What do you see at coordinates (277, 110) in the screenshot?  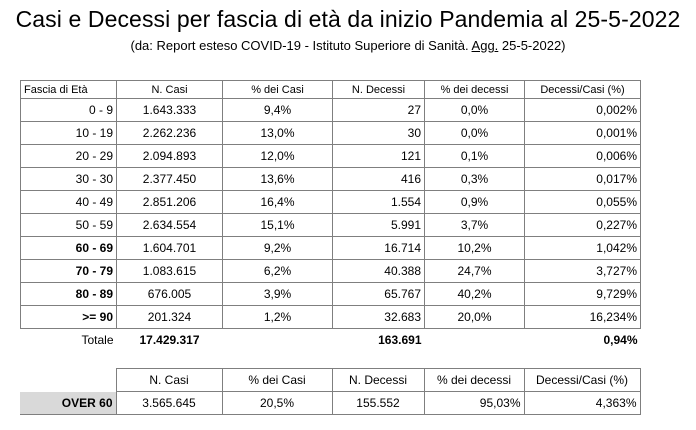 I see `cell-pct-casi: 9,4%` at bounding box center [277, 110].